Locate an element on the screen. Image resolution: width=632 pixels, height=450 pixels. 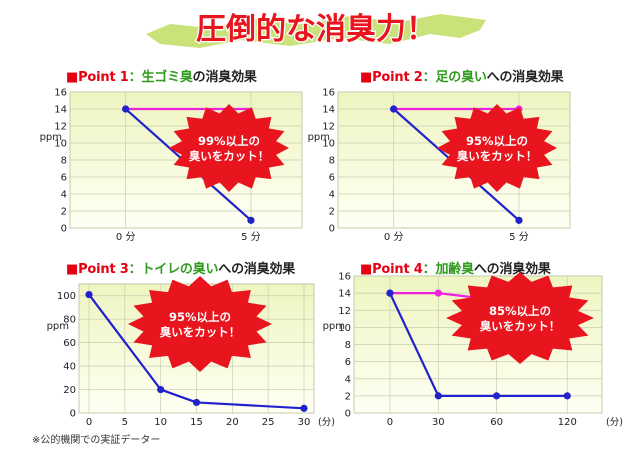
headline-text: 圧倒的な消臭力！ is located at coordinates (316, 29).